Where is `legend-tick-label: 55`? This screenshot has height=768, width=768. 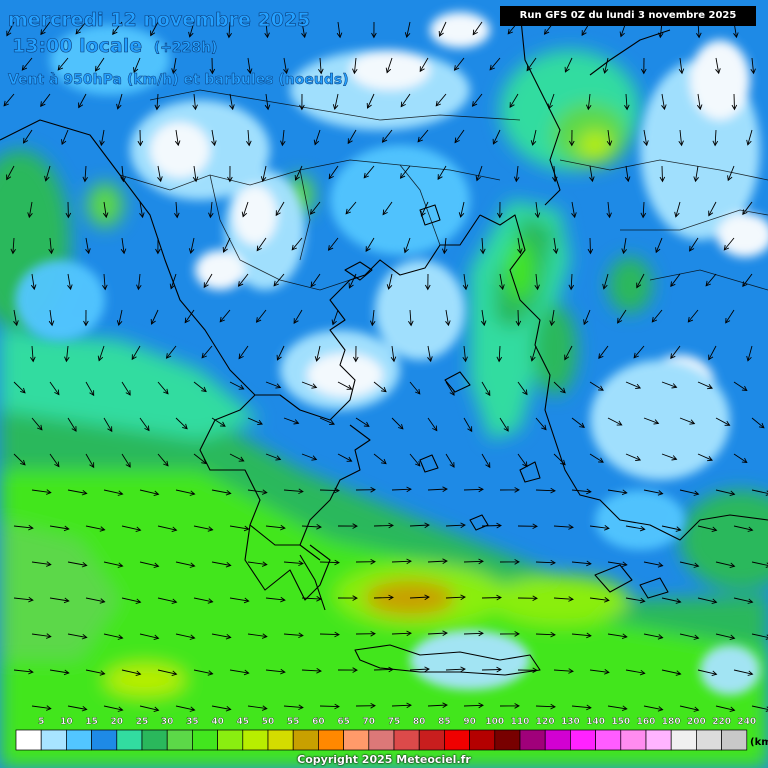 legend-tick-label: 55 is located at coordinates (293, 722).